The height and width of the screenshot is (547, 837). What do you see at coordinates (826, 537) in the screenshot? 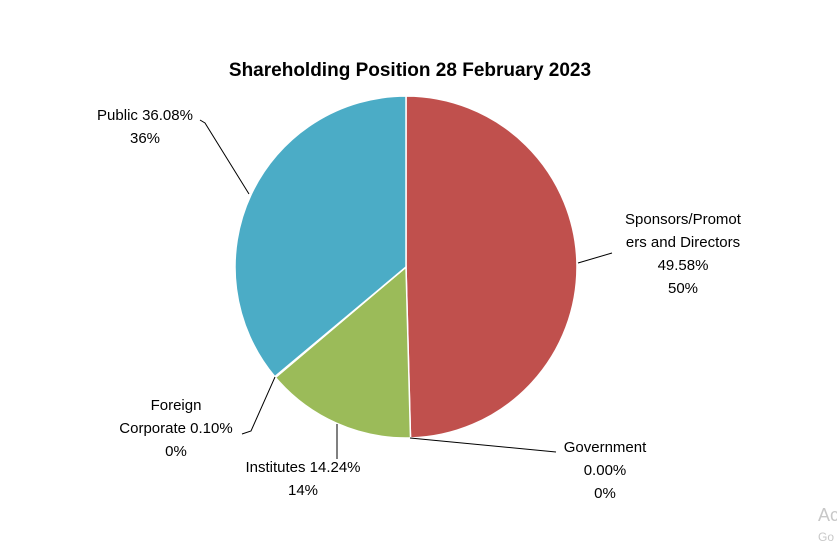
I see `watermark-line-2: Go` at bounding box center [826, 537].